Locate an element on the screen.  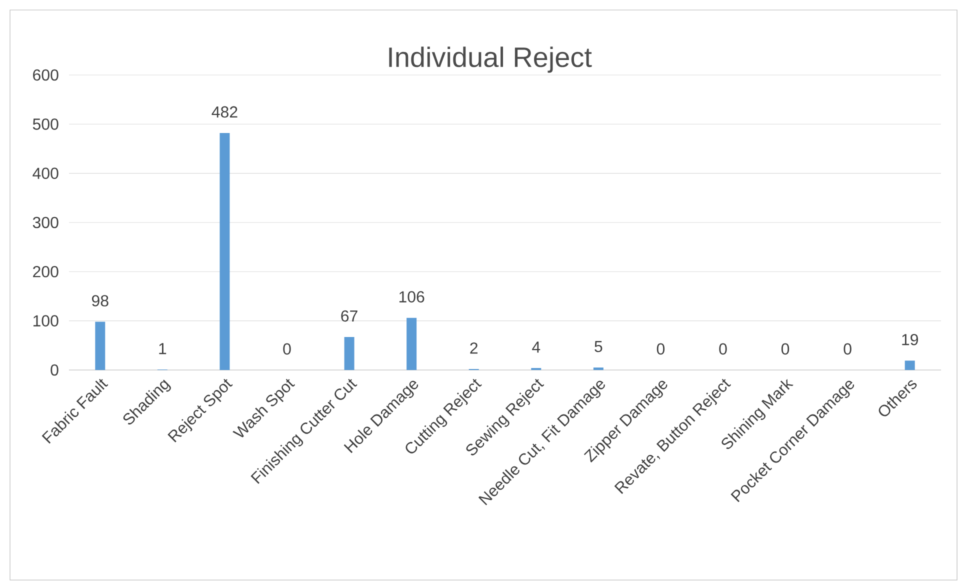
y-tick-label: 400 is located at coordinates (45, 173).